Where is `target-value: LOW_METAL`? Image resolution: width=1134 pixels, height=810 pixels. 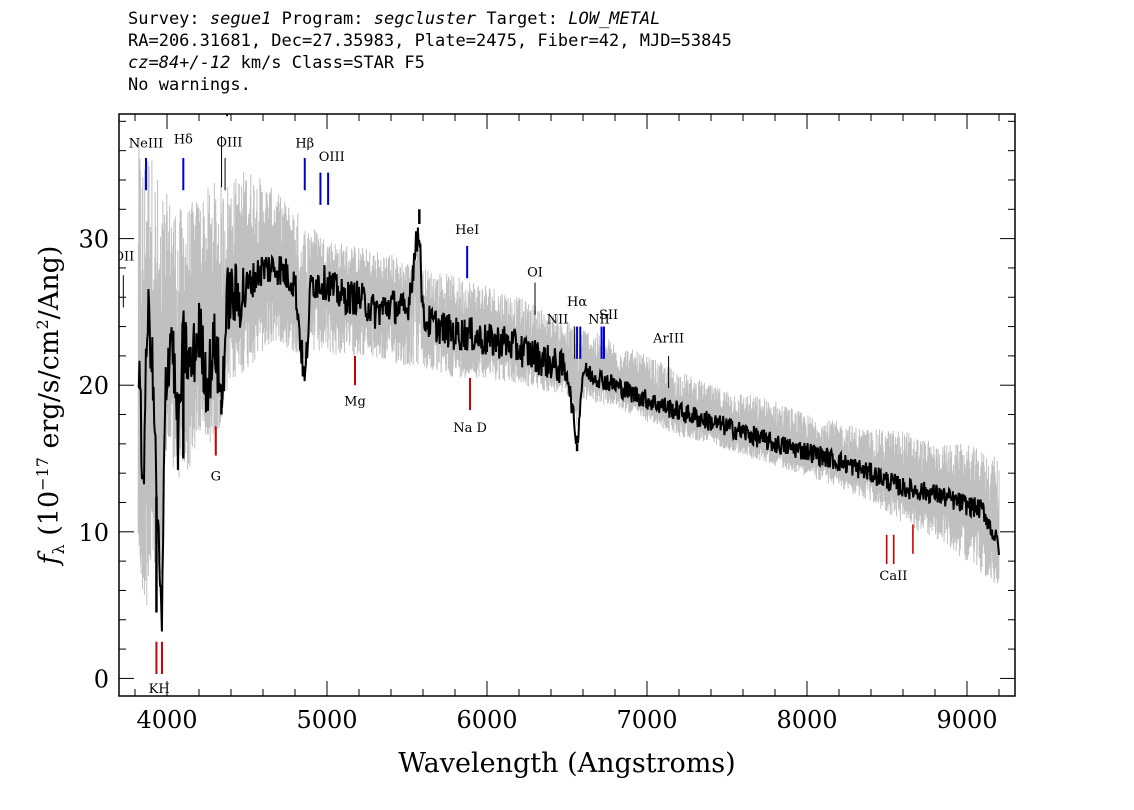 target-value: LOW_METAL is located at coordinates (614, 19).